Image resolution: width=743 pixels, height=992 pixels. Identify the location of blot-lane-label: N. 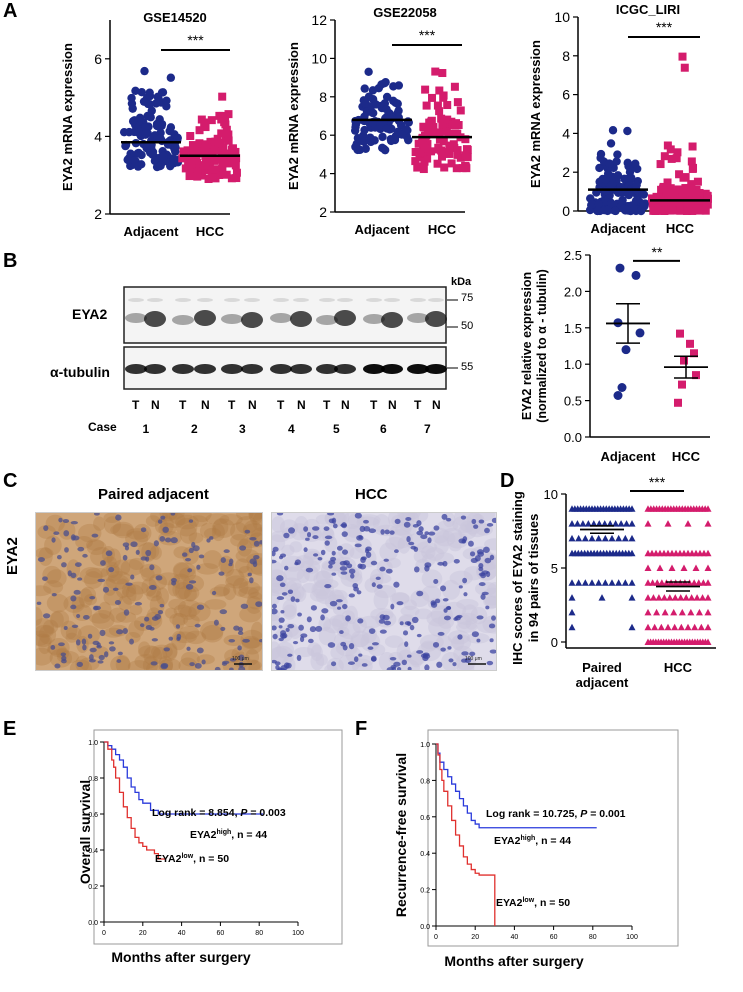
(301, 405).